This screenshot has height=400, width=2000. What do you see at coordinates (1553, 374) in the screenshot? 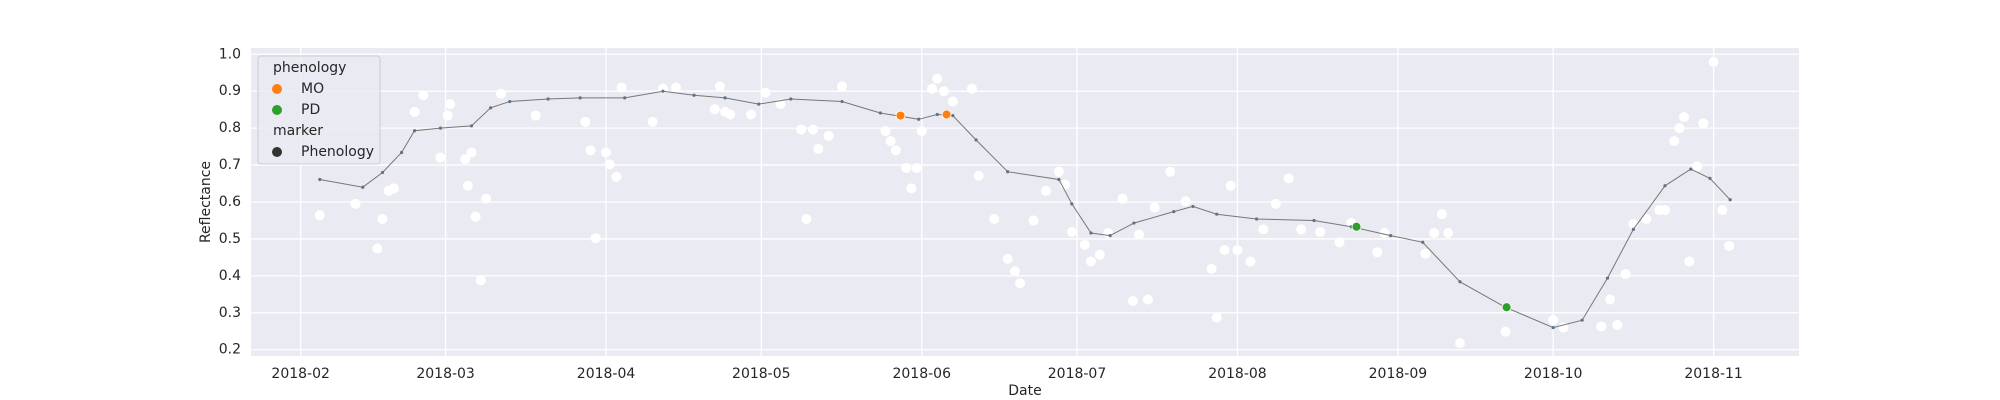
I see `x-tick-label: 2018-10` at bounding box center [1553, 374].